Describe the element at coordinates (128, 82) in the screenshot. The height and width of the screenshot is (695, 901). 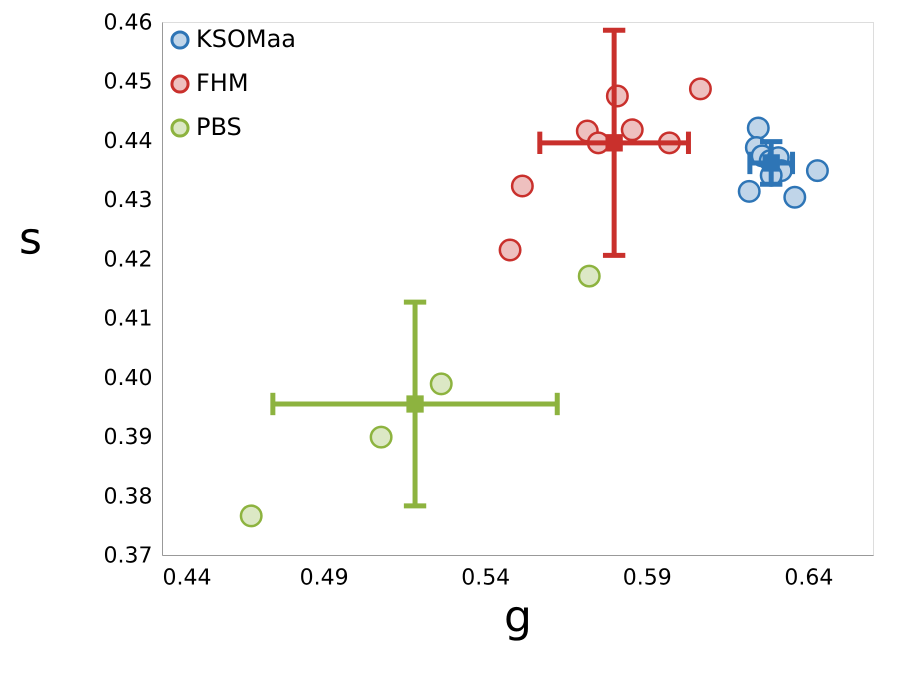
I see `y-tick-label: 0.45` at that location.